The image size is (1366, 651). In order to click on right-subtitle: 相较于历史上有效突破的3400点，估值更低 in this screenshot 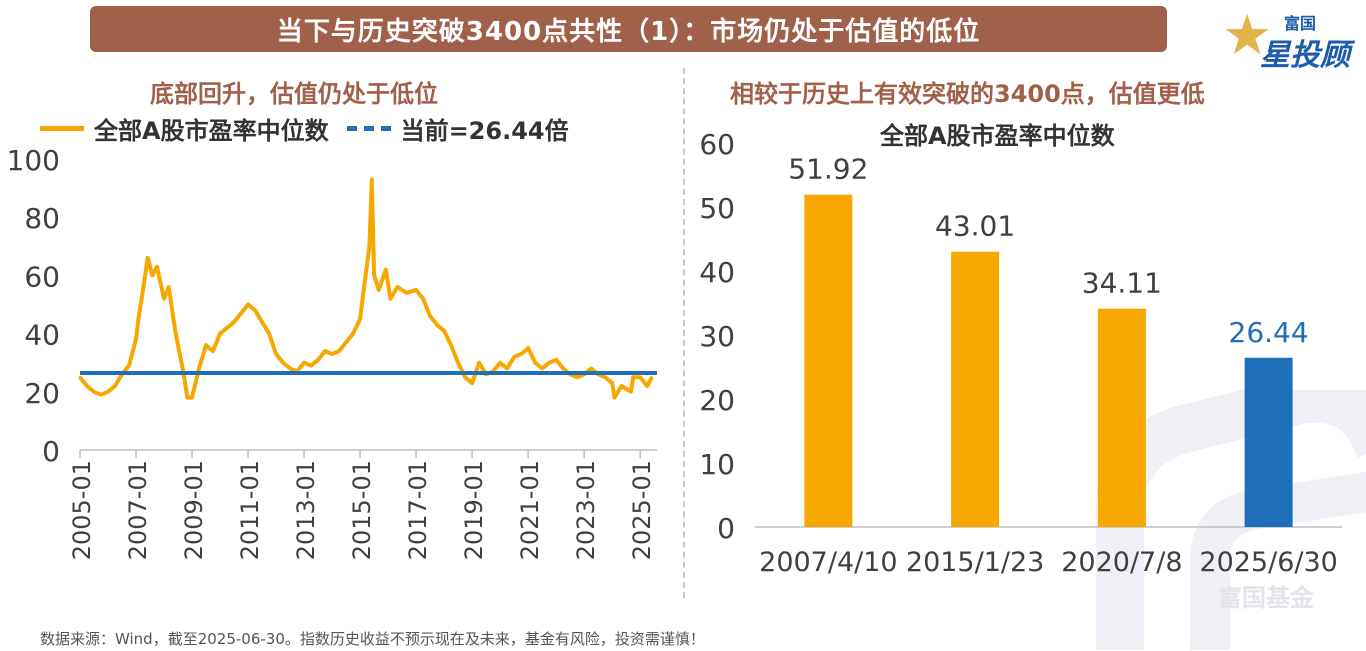, I will do `click(967, 94)`.